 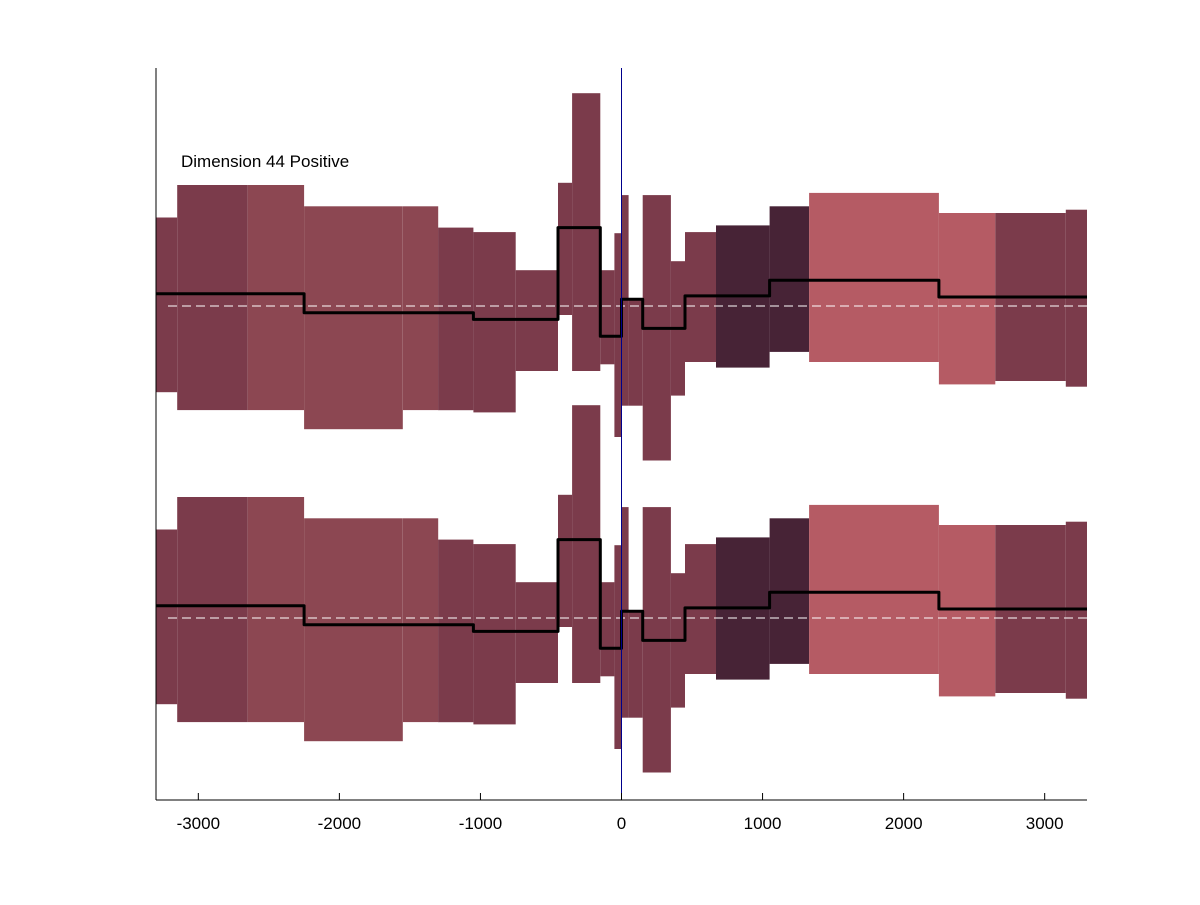 What do you see at coordinates (480, 823) in the screenshot?
I see `x-tick-label-2: -1000` at bounding box center [480, 823].